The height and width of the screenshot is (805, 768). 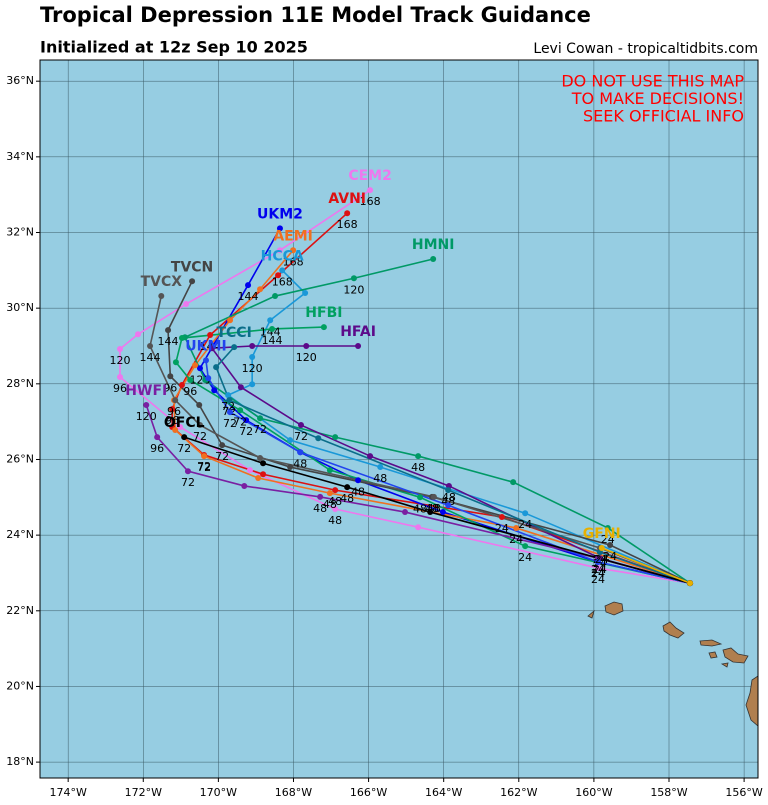 What do you see at coordinates (20, 610) in the screenshot?
I see `y-tick-label: 22°N` at bounding box center [20, 610].